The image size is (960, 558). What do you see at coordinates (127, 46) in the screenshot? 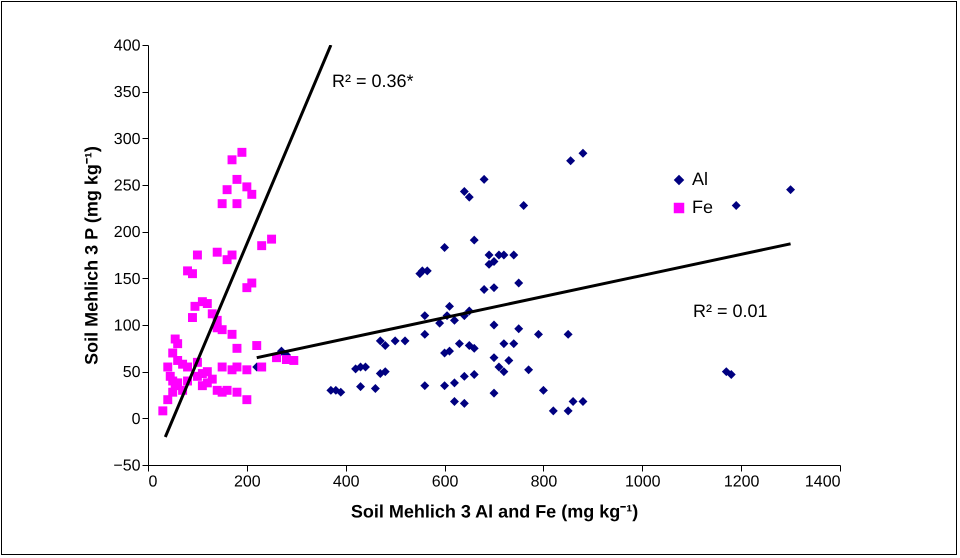
I see `y-tick-label: 400` at bounding box center [127, 46].